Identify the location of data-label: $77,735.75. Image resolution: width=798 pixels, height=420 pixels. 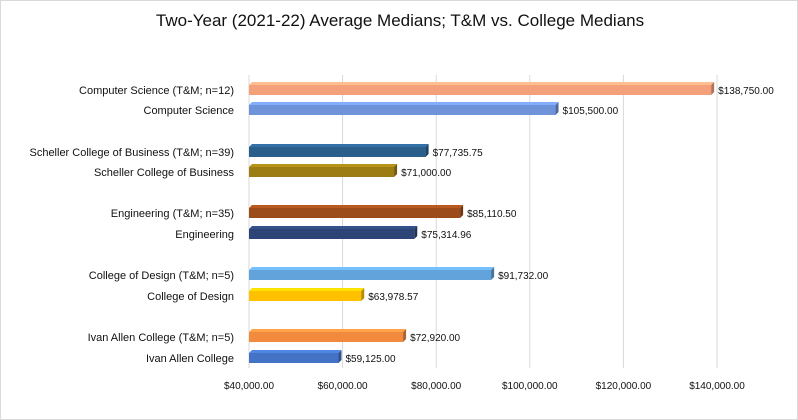
(458, 153).